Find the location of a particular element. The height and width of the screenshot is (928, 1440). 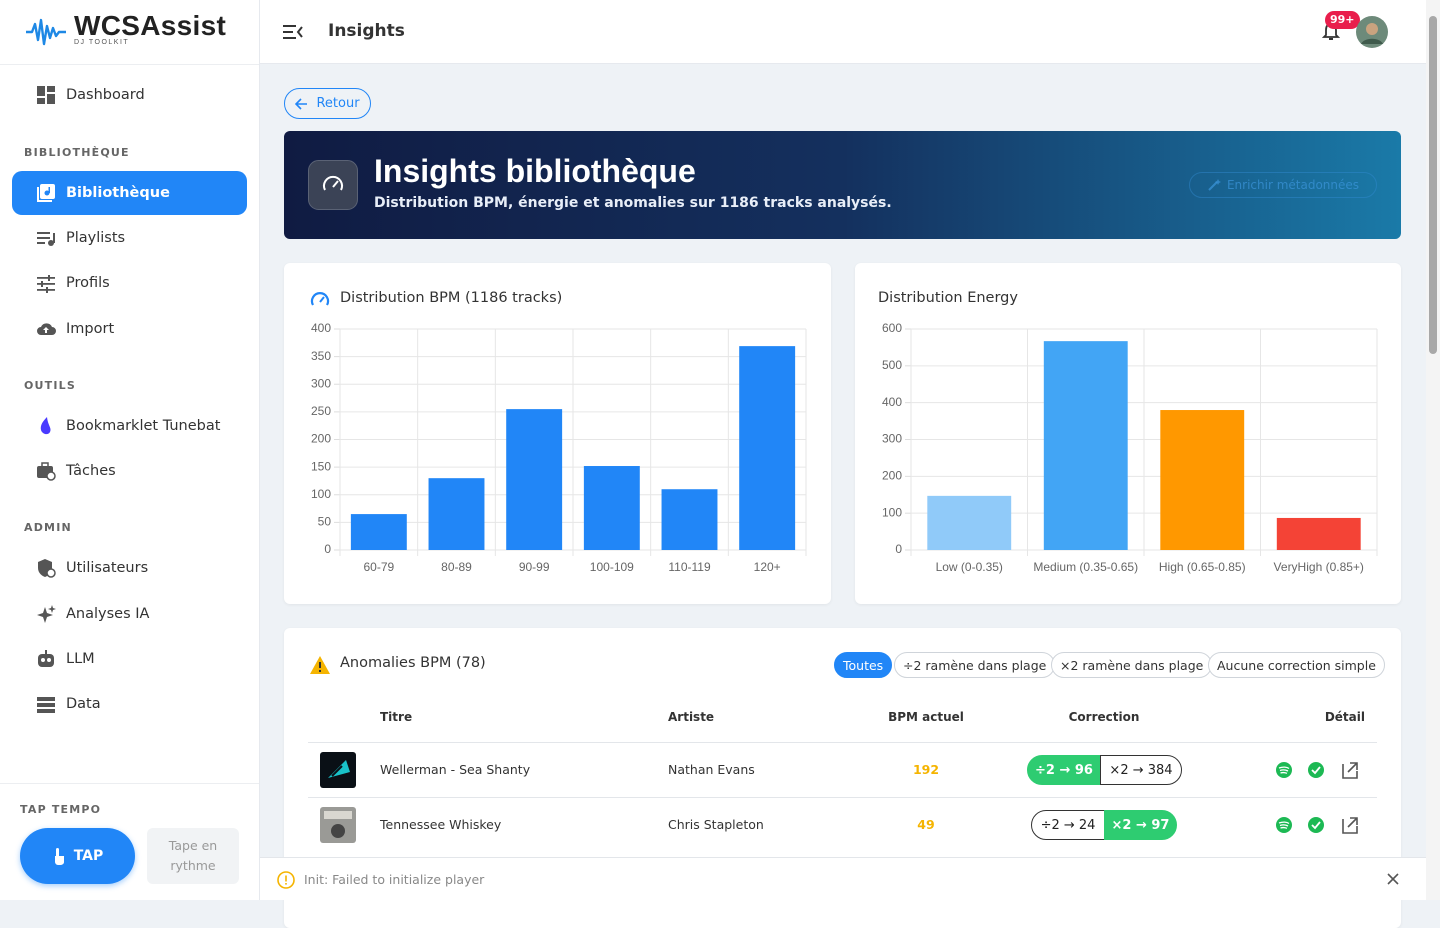

nav-item: Bookmarklet Tunebat is located at coordinates (128, 426).